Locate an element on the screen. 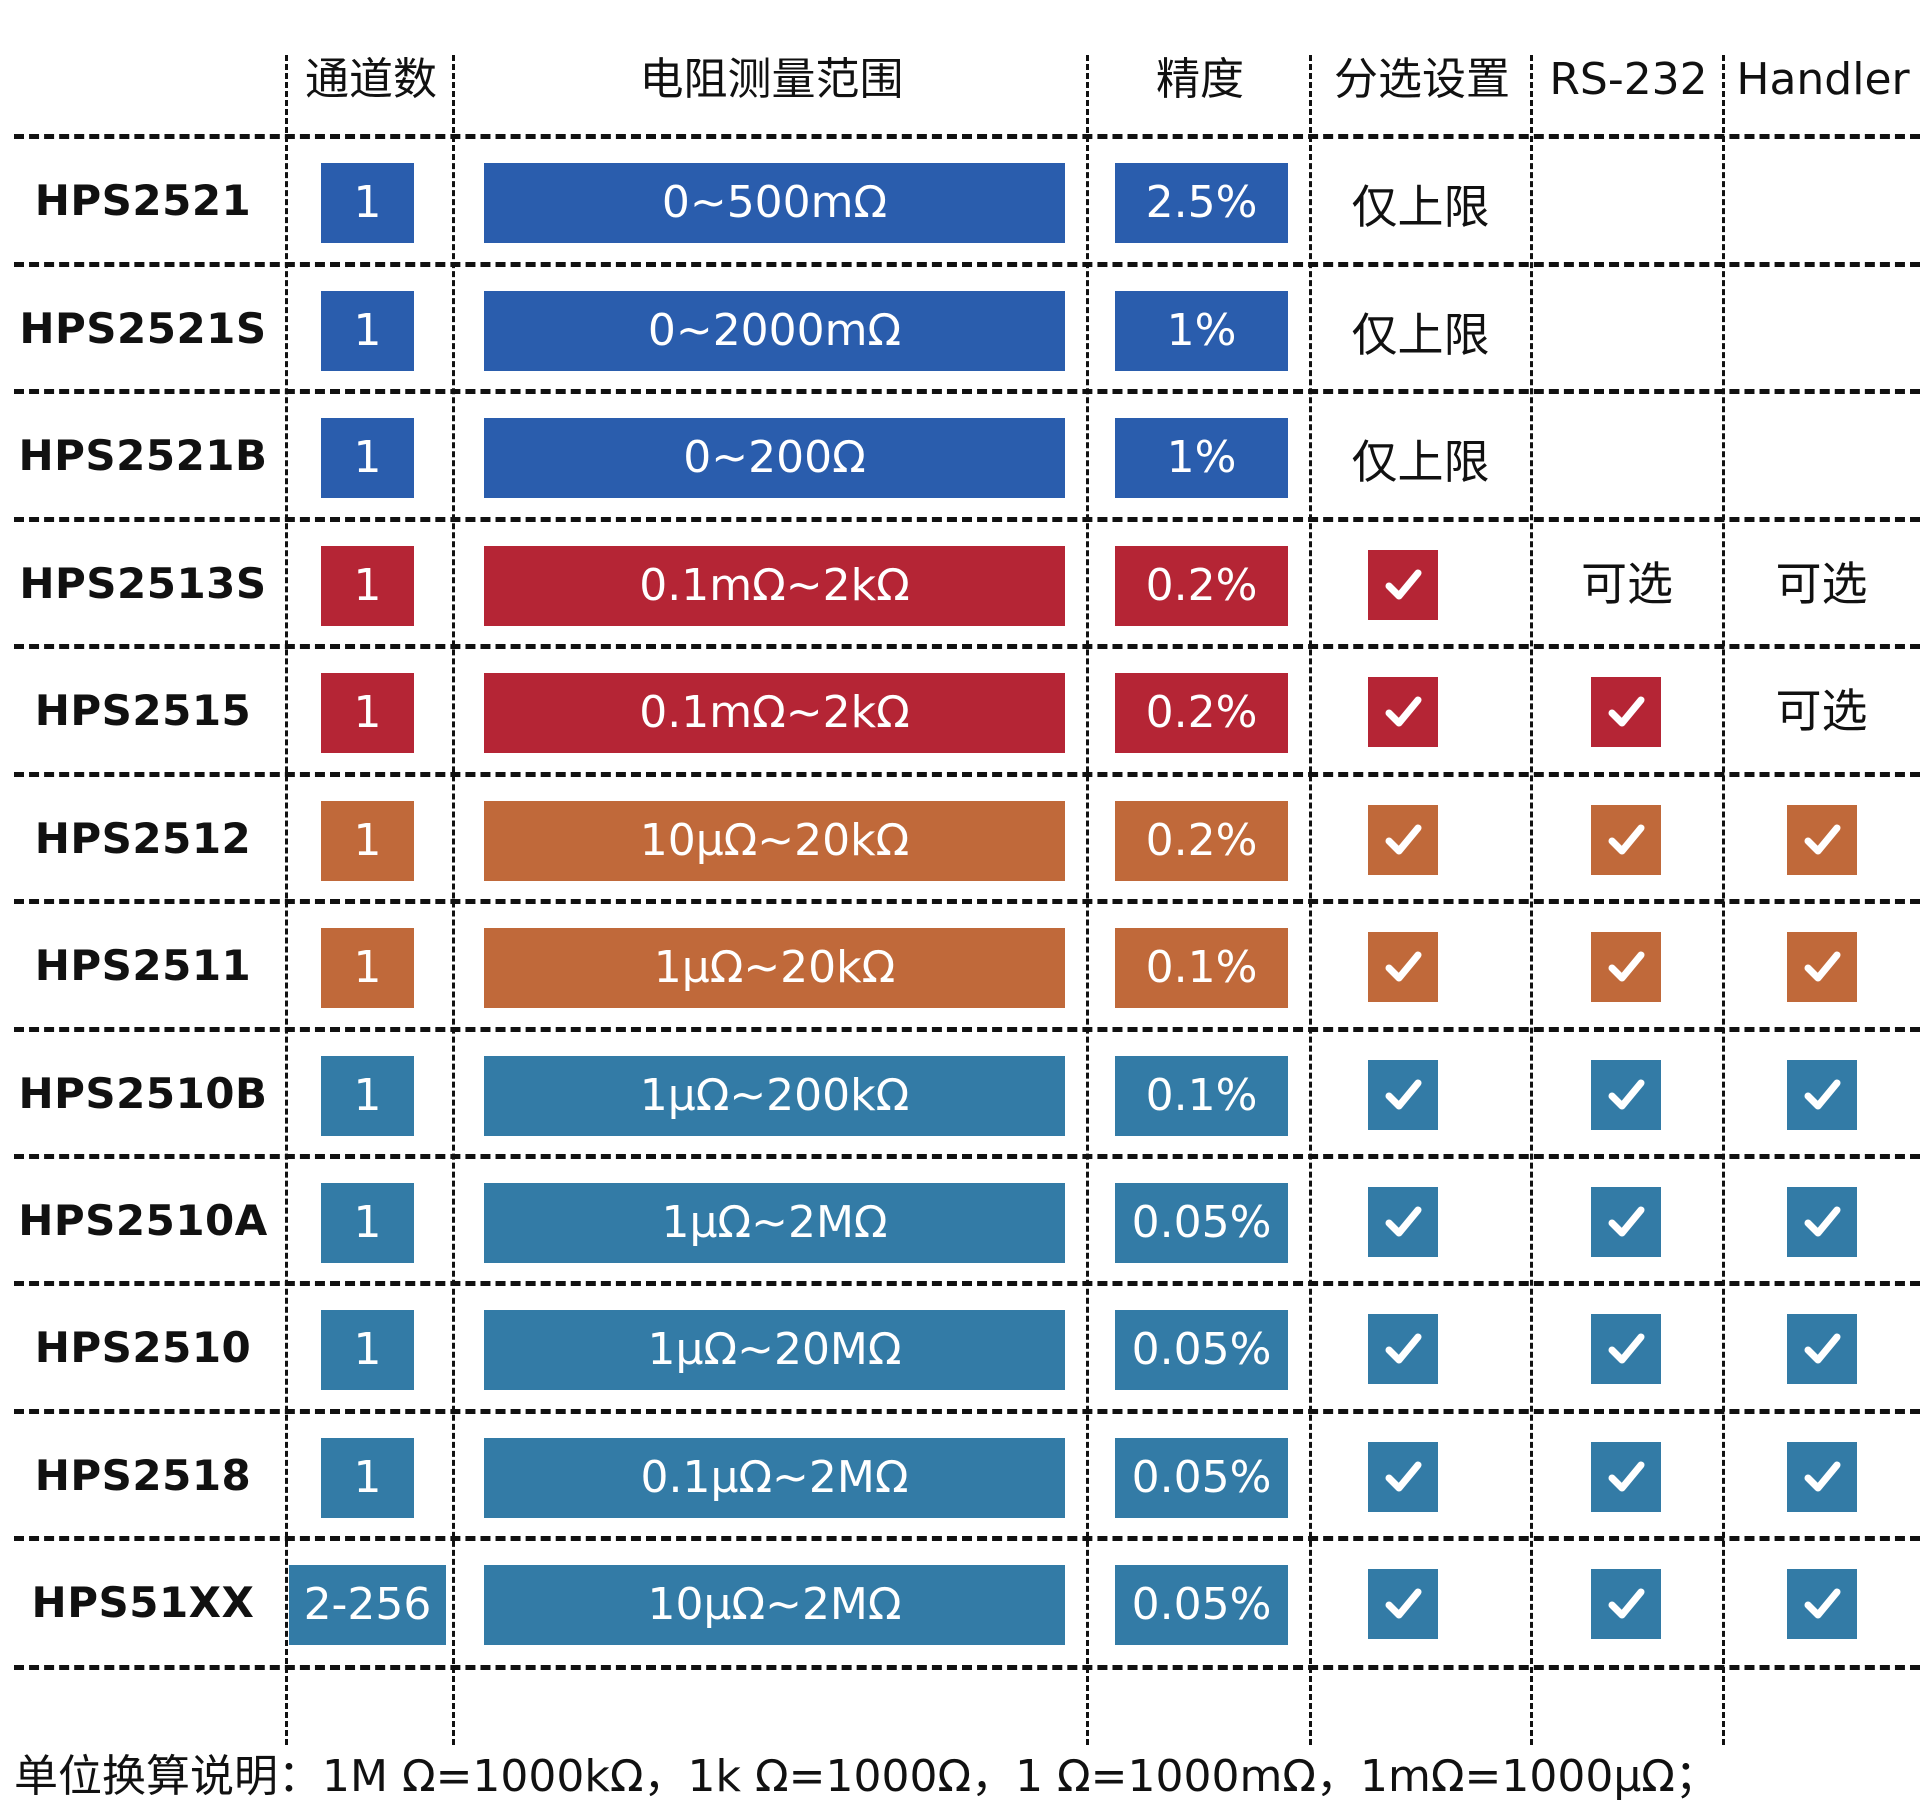 The image size is (1920, 1815). model-name: HPS2521B is located at coordinates (143, 455).